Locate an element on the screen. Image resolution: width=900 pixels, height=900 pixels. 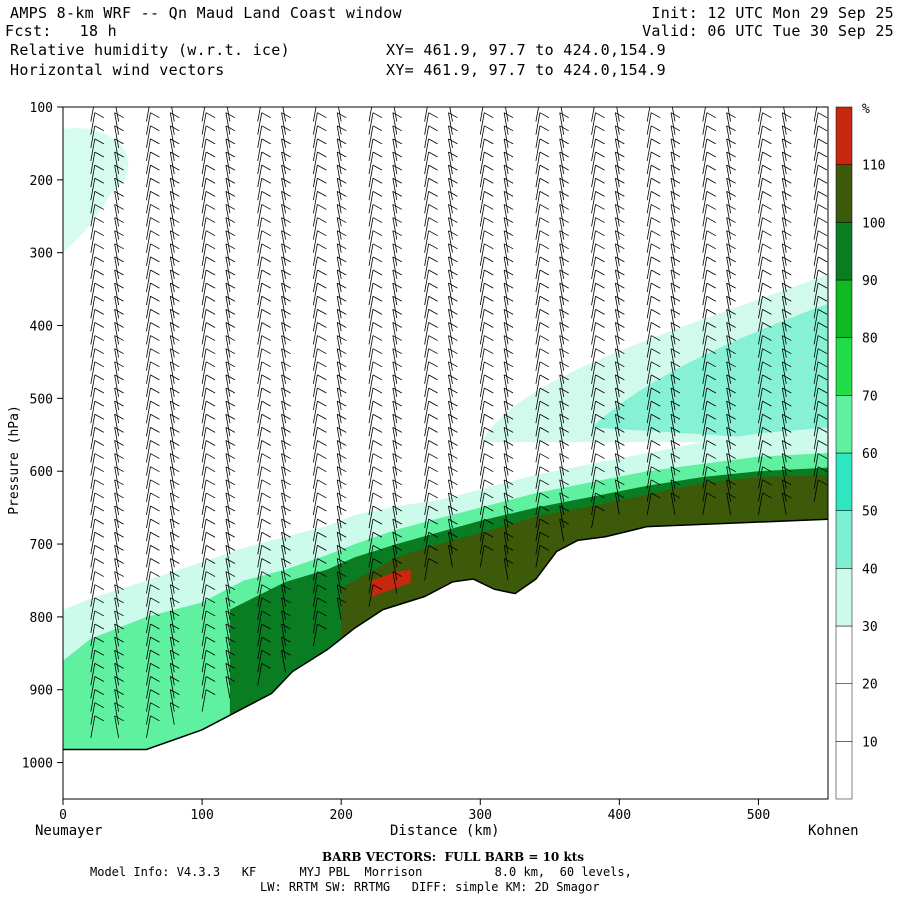
colorbar-swatch is located at coordinates (844, 366).